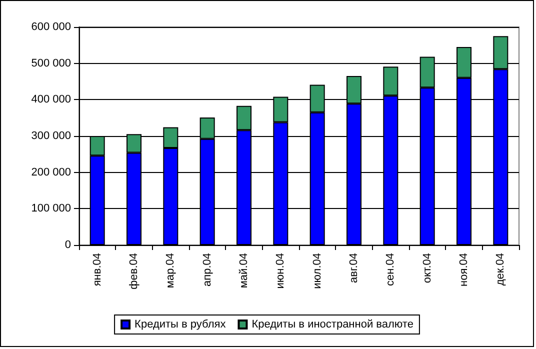  I want to click on y-tick-label: 0, so click(67, 245).